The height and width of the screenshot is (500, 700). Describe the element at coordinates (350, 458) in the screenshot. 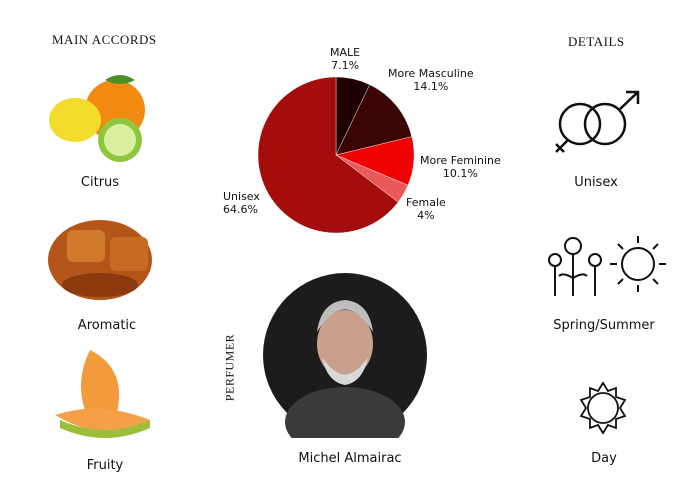

I see `perfumer-name: Michel Almairac` at that location.